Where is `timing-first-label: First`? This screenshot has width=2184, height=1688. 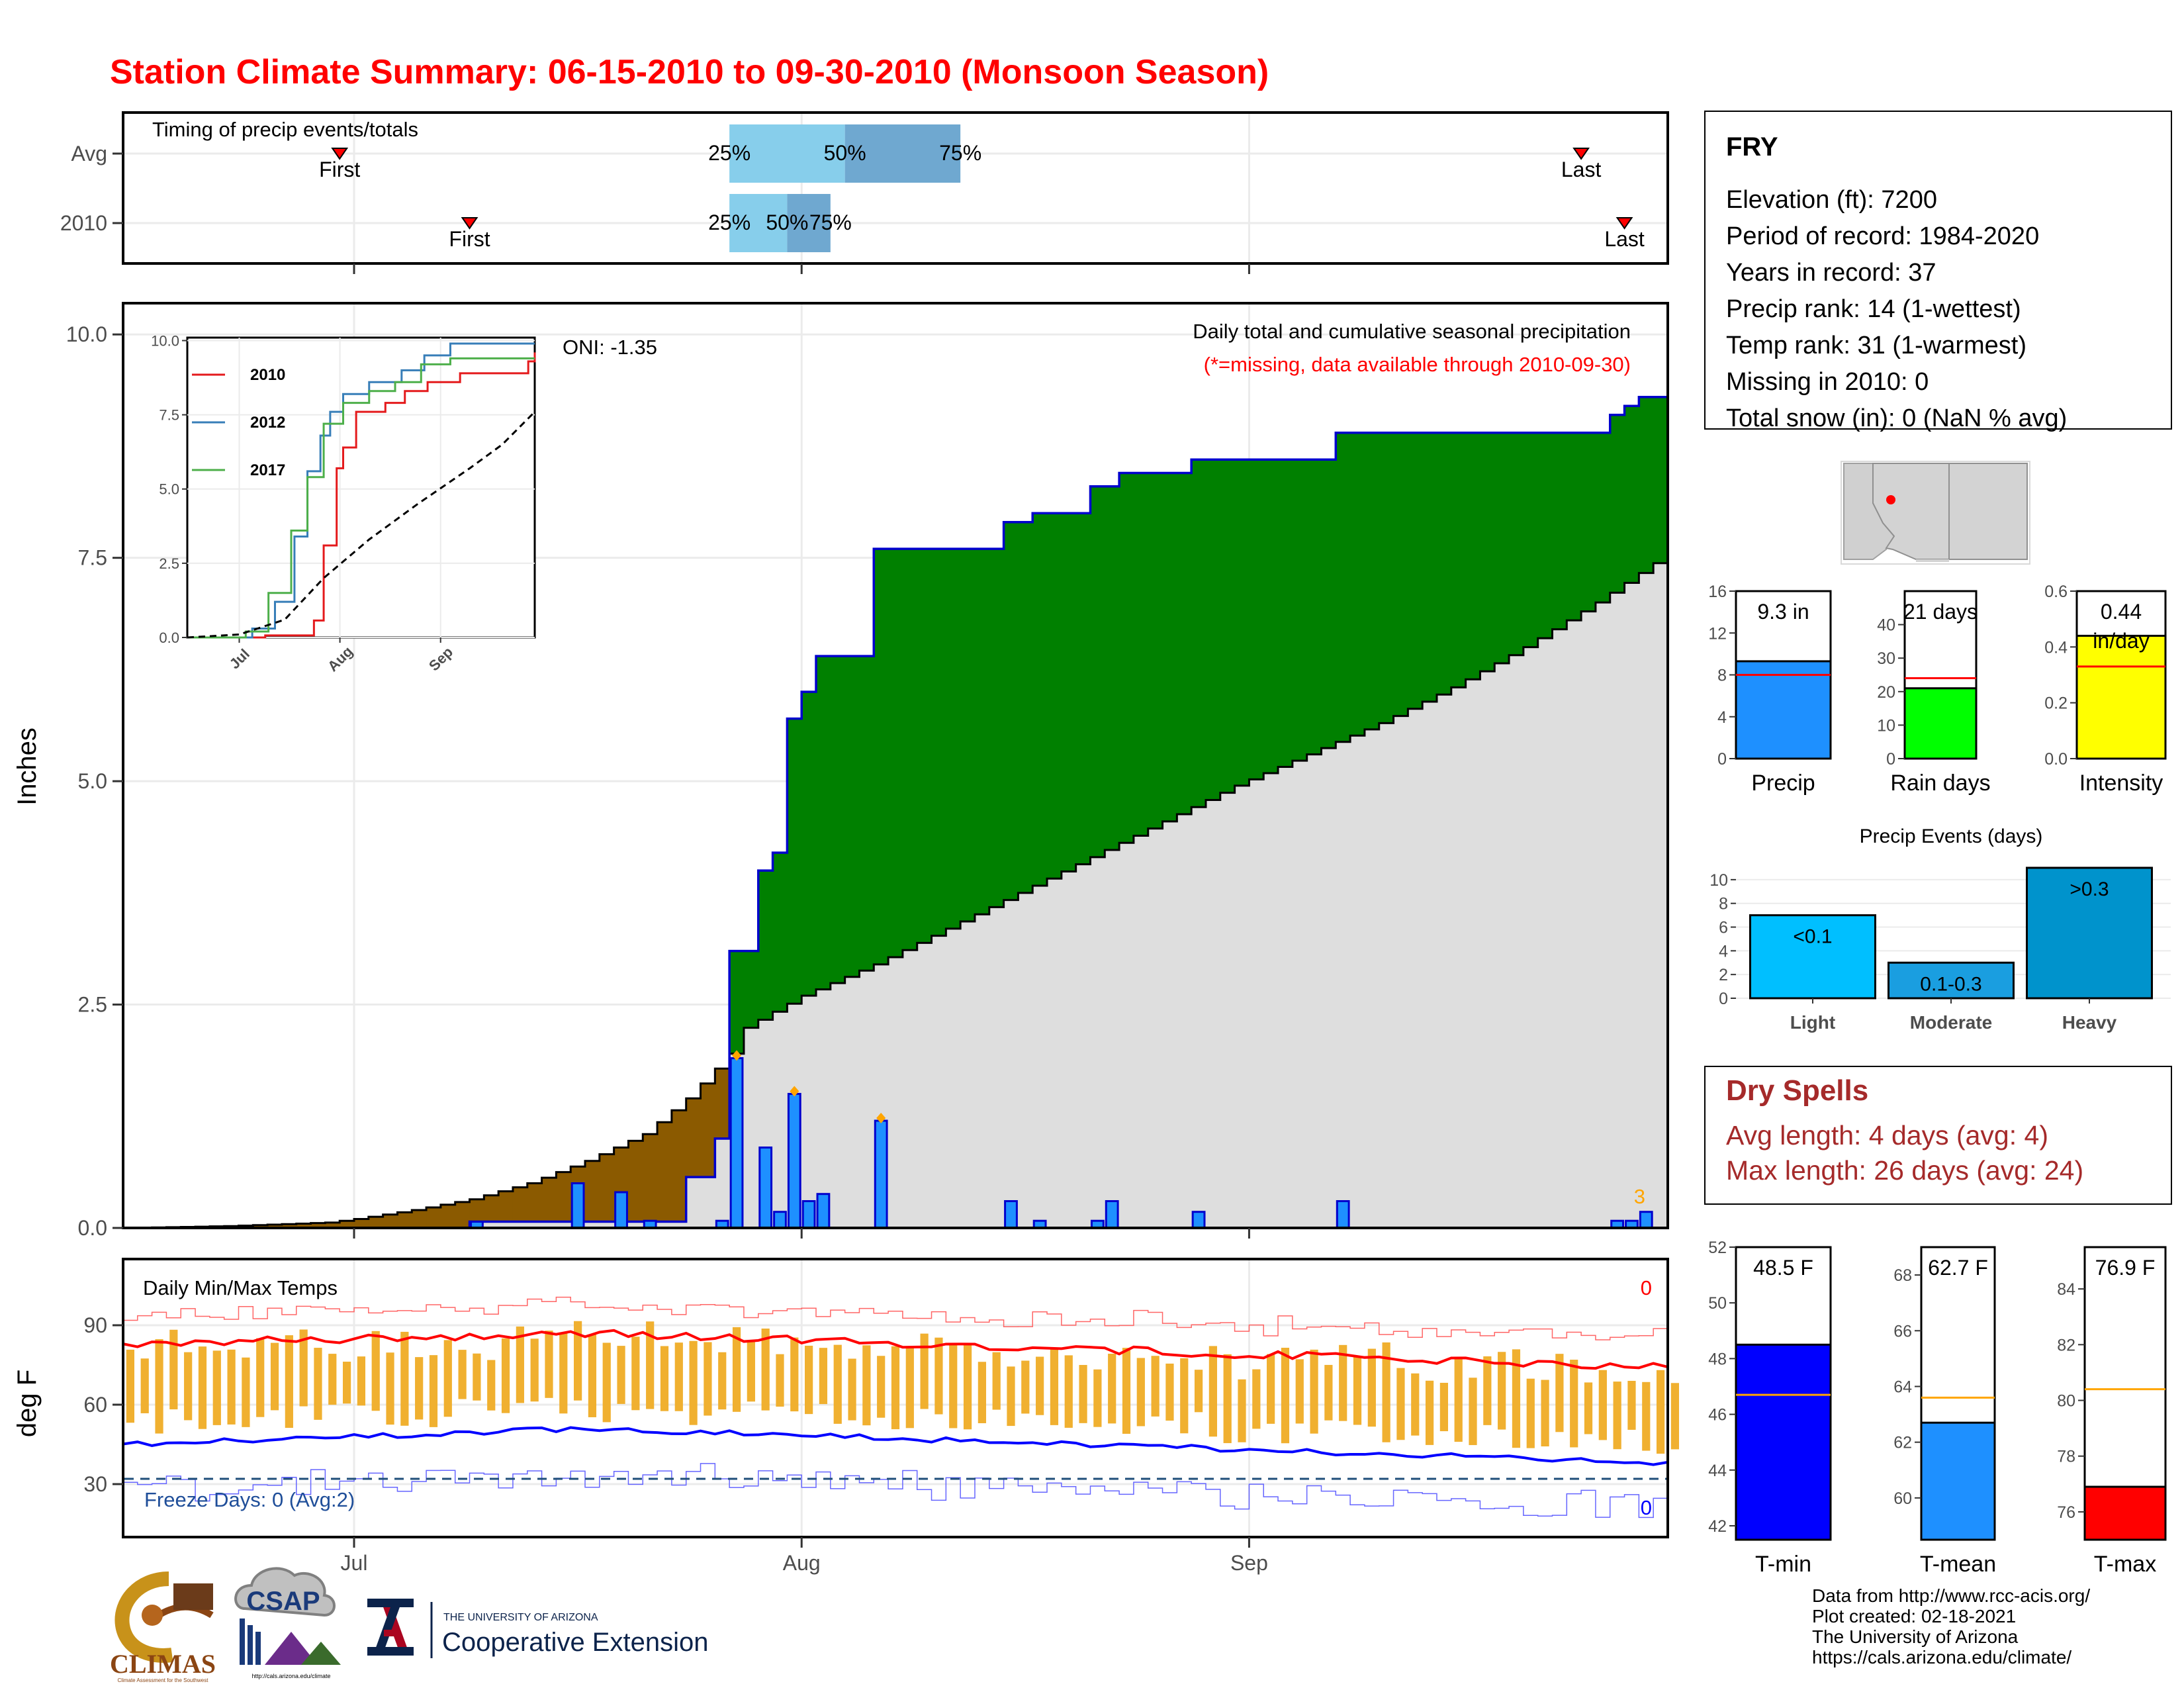
timing-first-label: First is located at coordinates (469, 239).